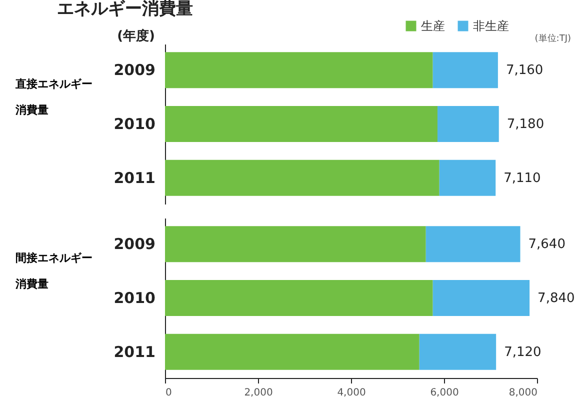 This screenshot has height=405, width=577. Describe the element at coordinates (125, 9) in the screenshot. I see `chart-title: エネルギー消費量` at that location.